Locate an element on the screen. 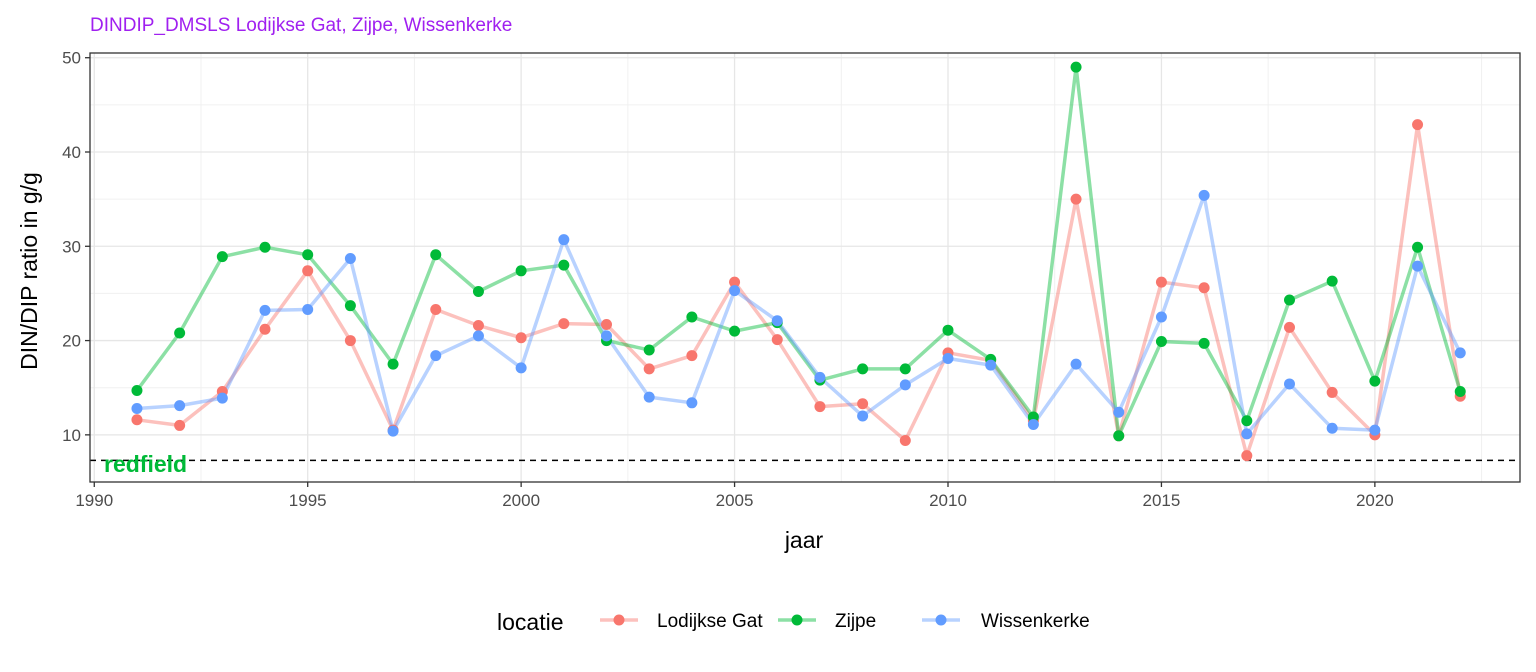 Image resolution: width=1536 pixels, height=672 pixels. y-tick-label: 40 is located at coordinates (71, 152).